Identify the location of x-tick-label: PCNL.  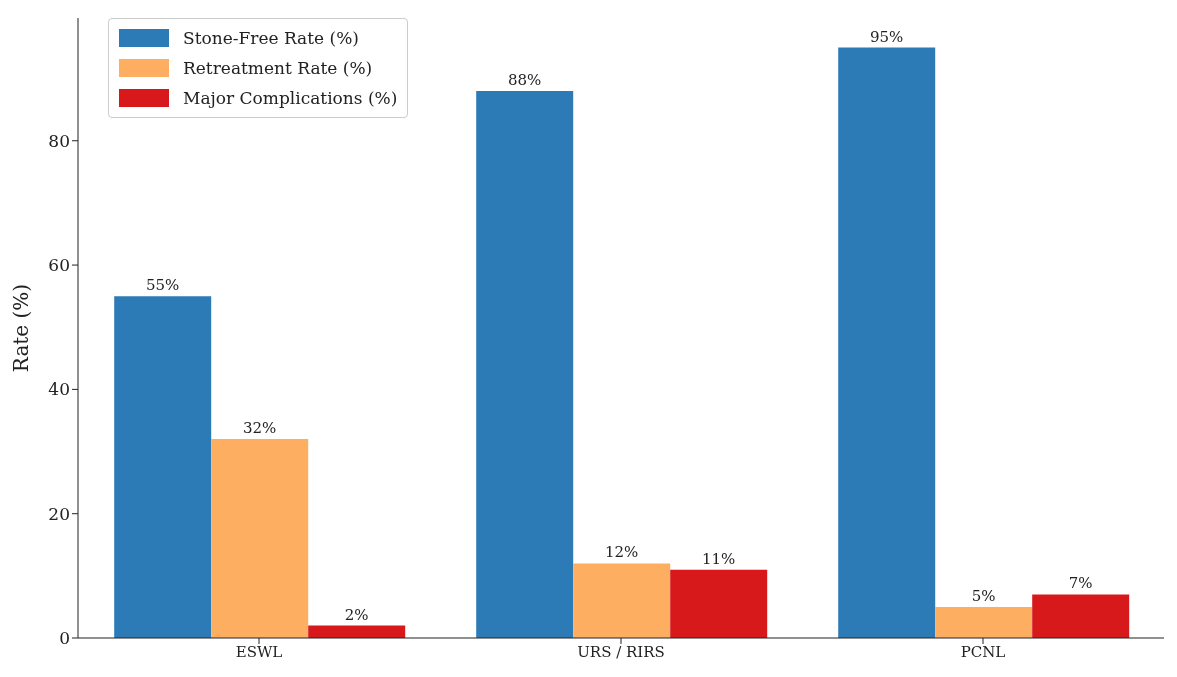
(983, 651).